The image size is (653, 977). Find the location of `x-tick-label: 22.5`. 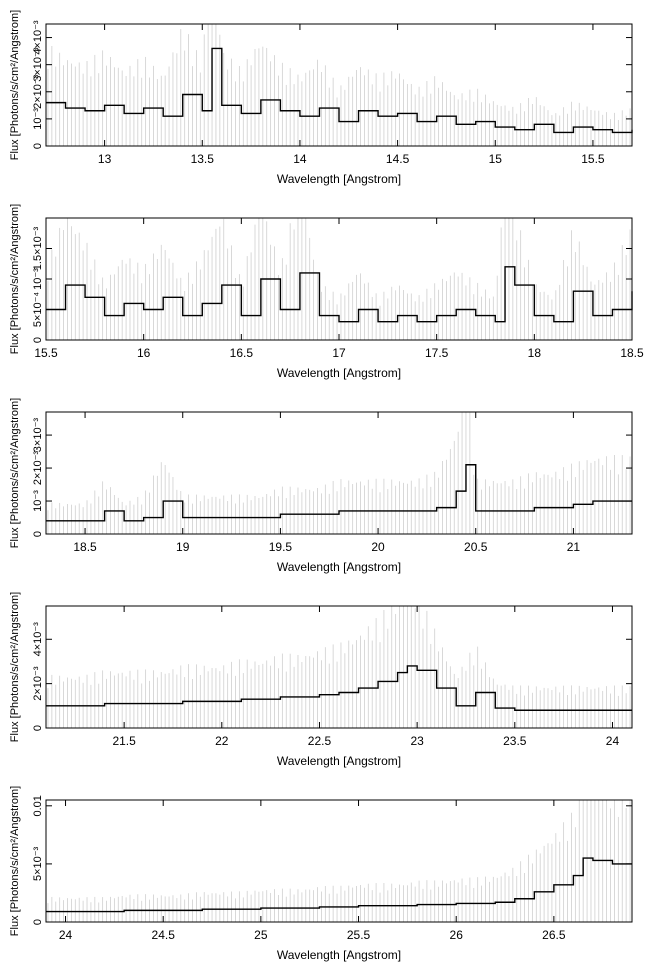

x-tick-label: 22.5 is located at coordinates (320, 741).